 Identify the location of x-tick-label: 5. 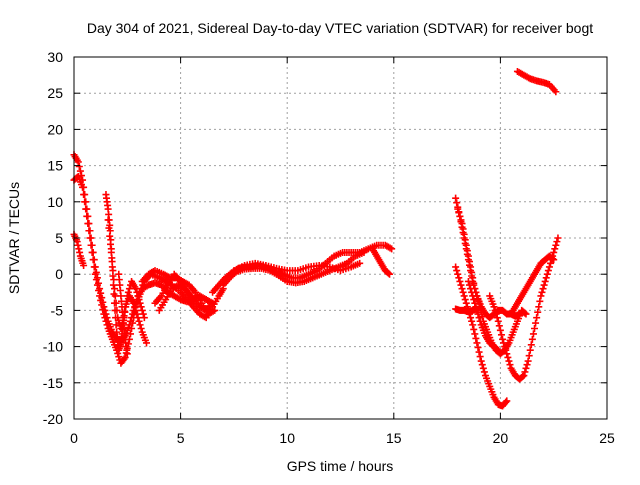
(181, 438).